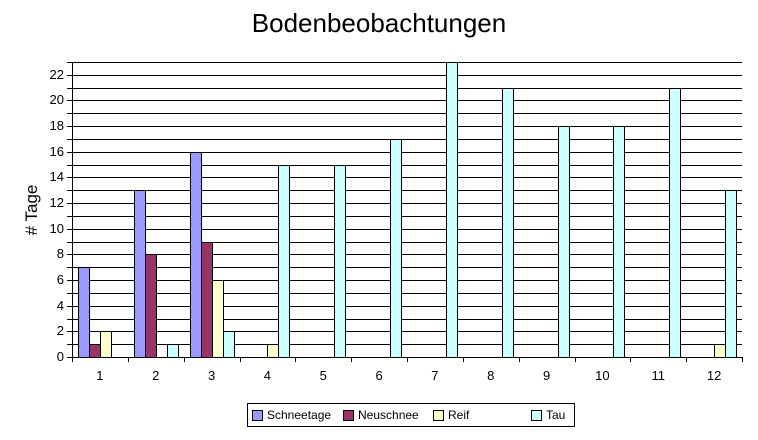  Describe the element at coordinates (60, 254) in the screenshot. I see `y-tick-label: 8` at that location.